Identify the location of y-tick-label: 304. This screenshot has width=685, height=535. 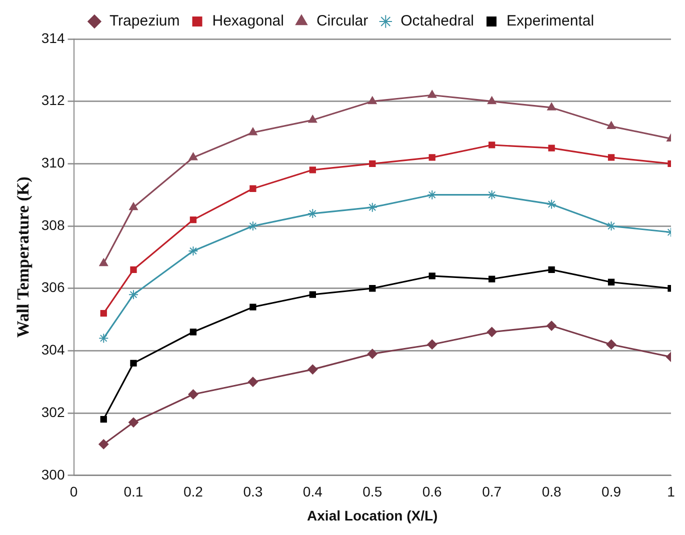
(53, 350).